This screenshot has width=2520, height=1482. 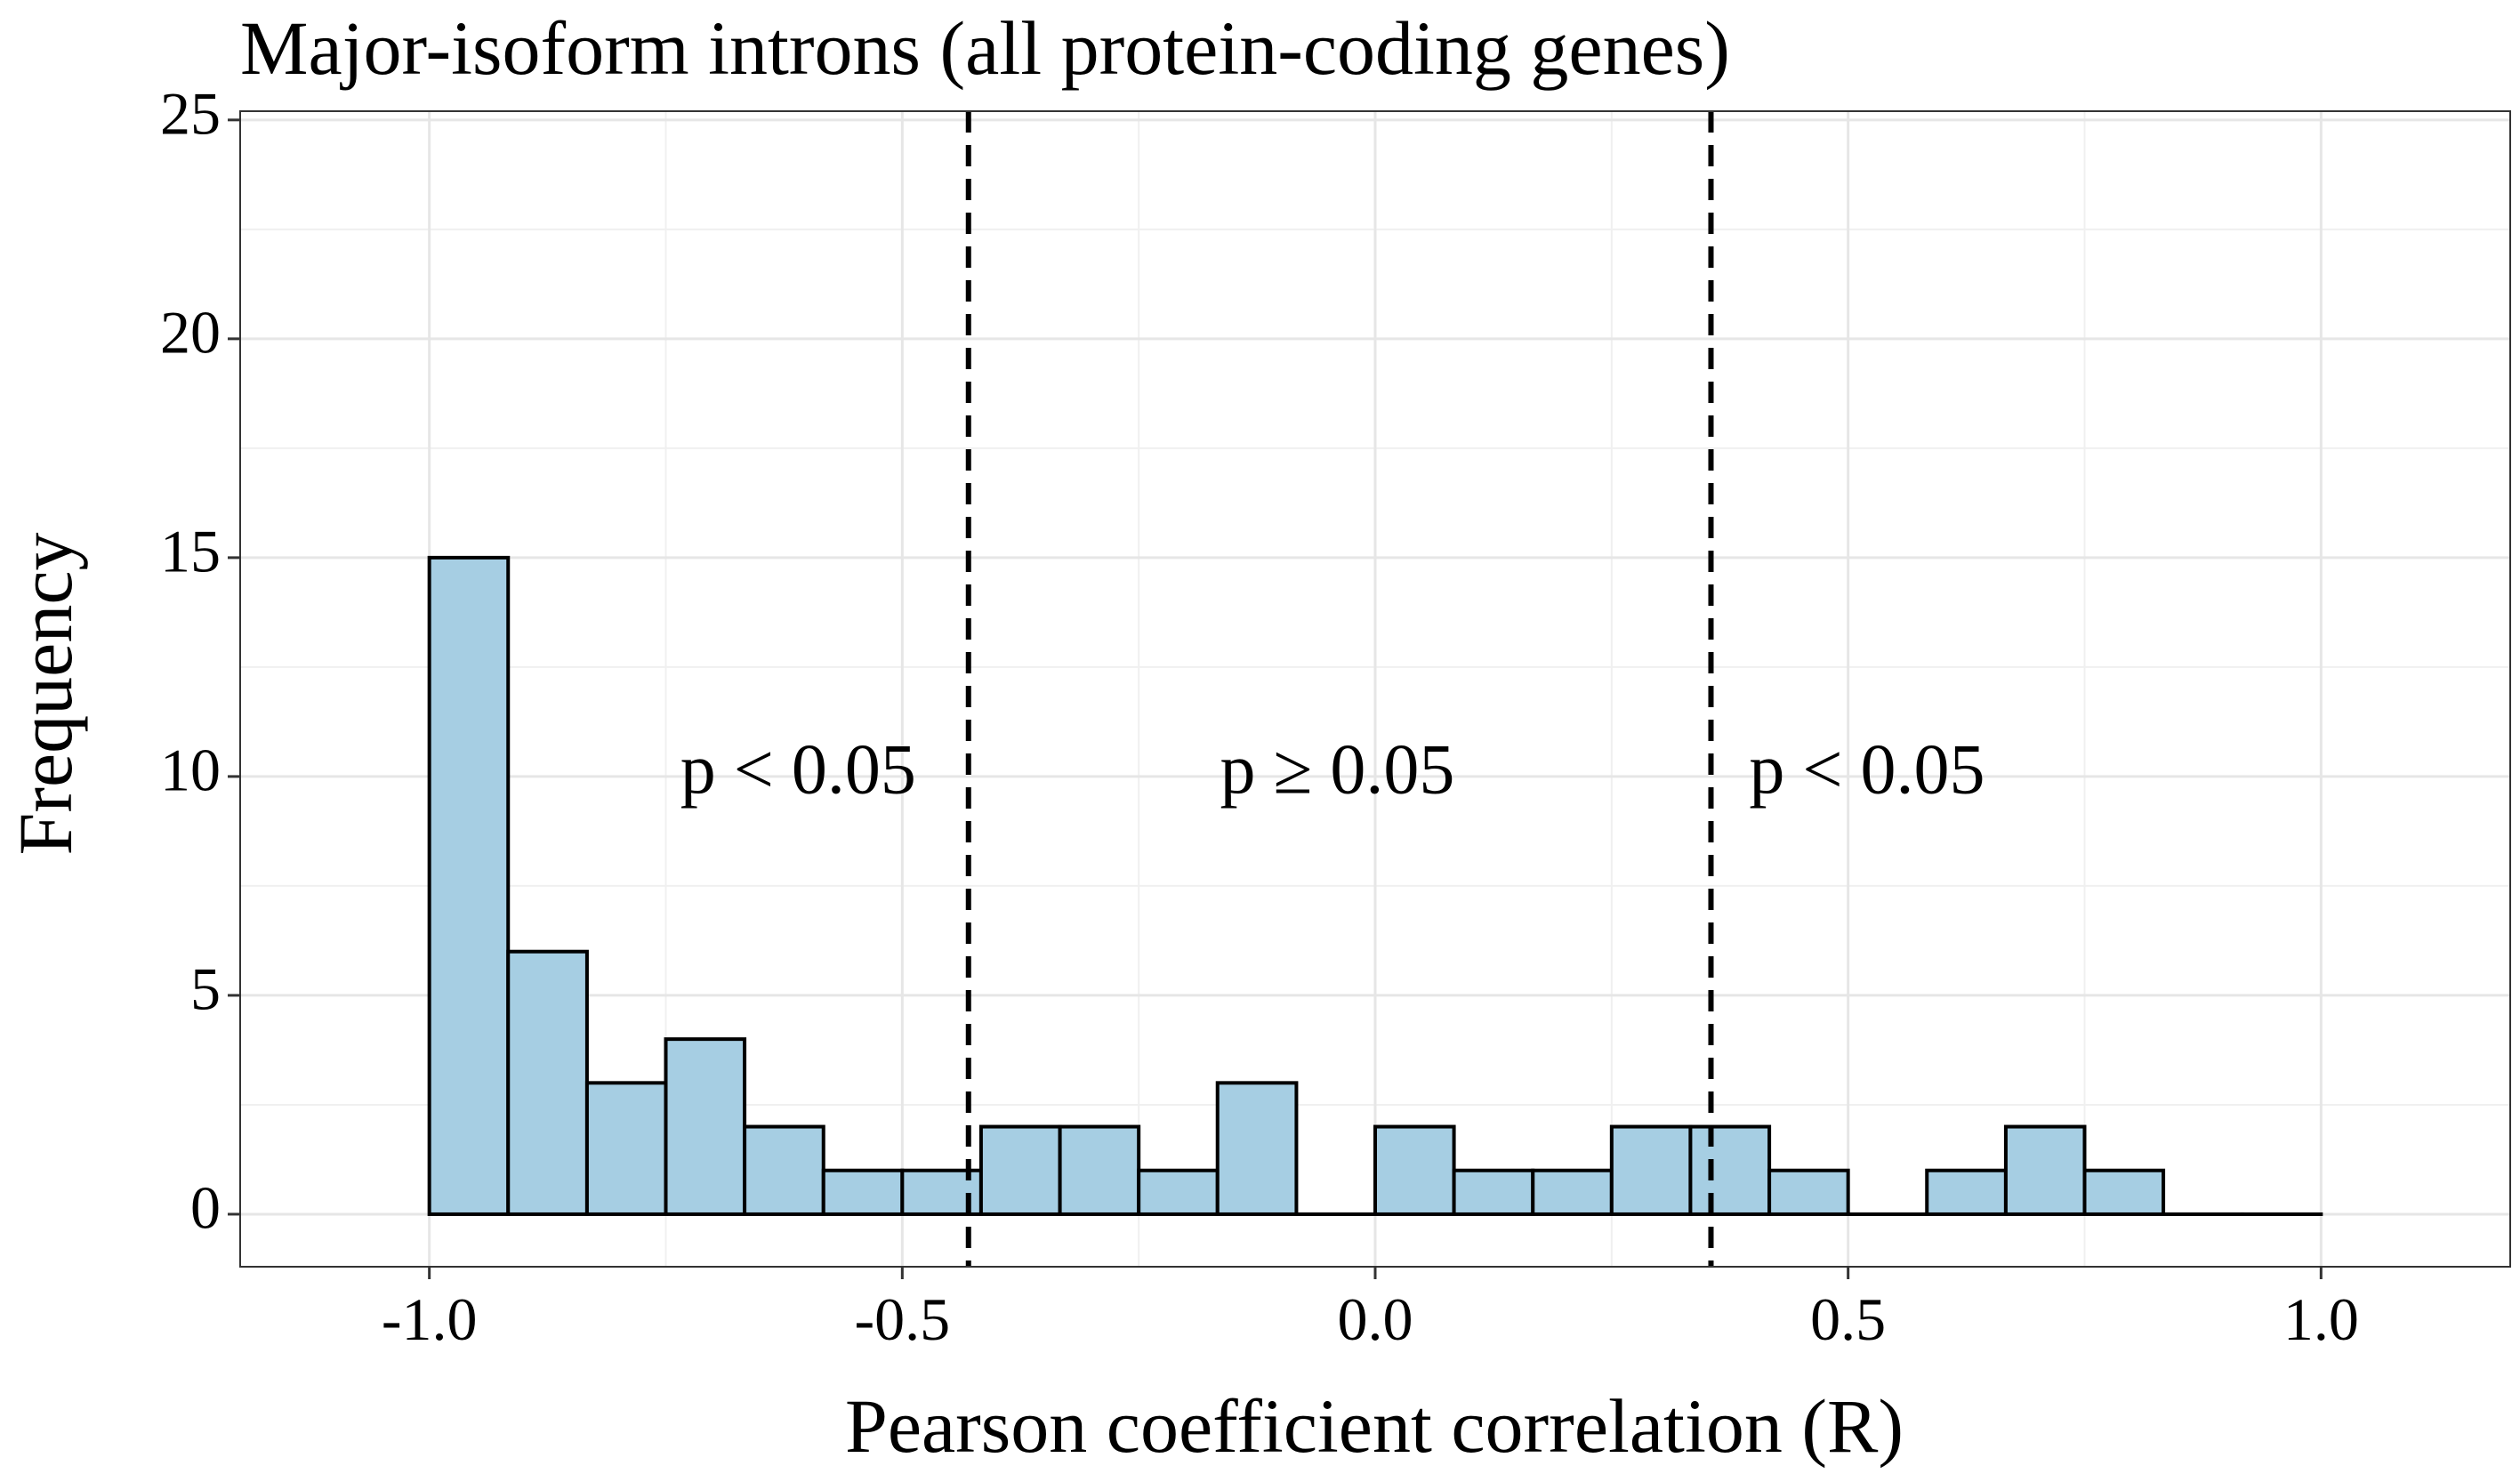 What do you see at coordinates (190, 332) in the screenshot?
I see `y-tick-label: 20` at bounding box center [190, 332].